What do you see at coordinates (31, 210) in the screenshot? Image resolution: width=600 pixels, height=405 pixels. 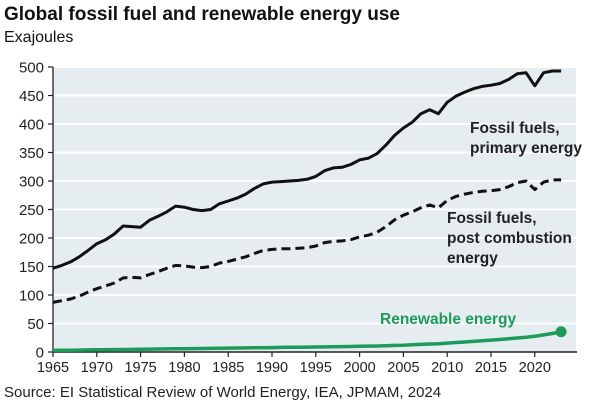 I see `y-tick-label: 250` at bounding box center [31, 210].